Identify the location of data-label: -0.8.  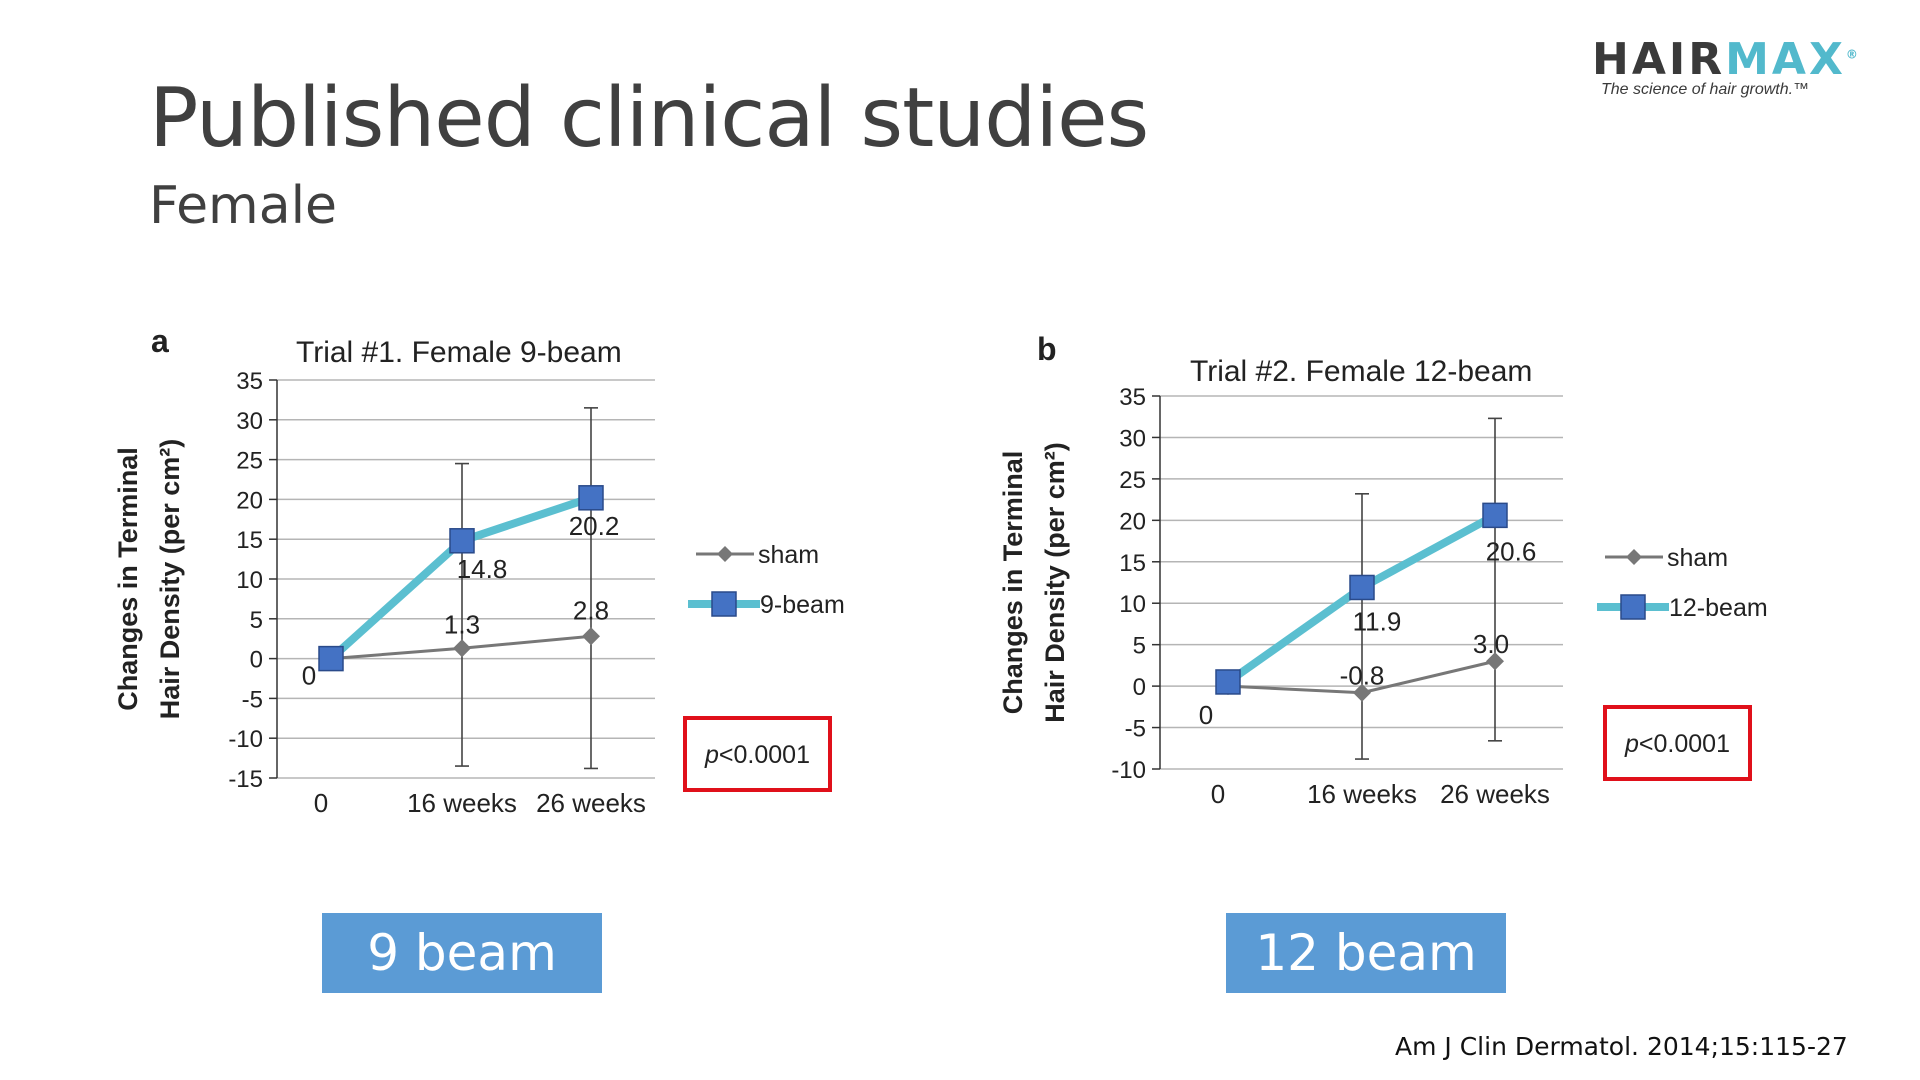
(1362, 676).